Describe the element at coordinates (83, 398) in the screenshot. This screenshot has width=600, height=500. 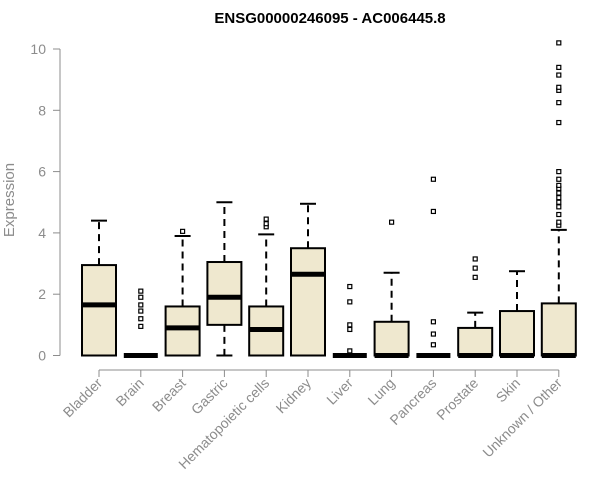
I see `x-tick-label: Bladder` at that location.